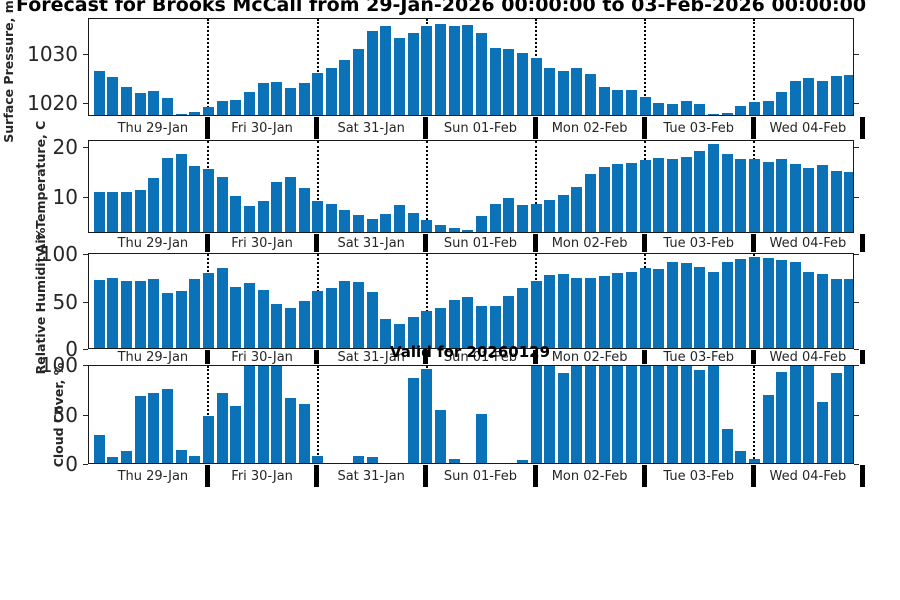  I want to click on y-tick-label: 0, so click(71, 464).